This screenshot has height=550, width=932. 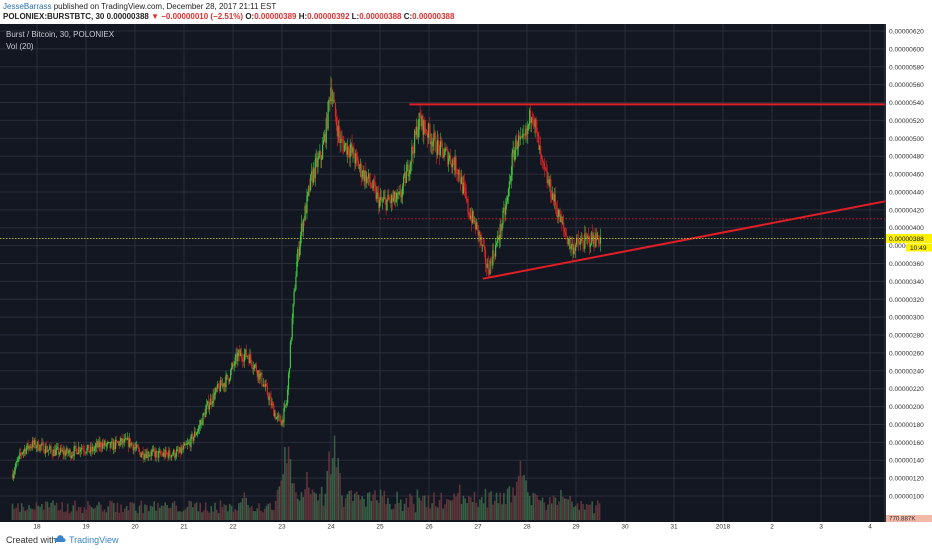 What do you see at coordinates (94, 540) in the screenshot?
I see `tradingview-brand-link: TradingView` at bounding box center [94, 540].